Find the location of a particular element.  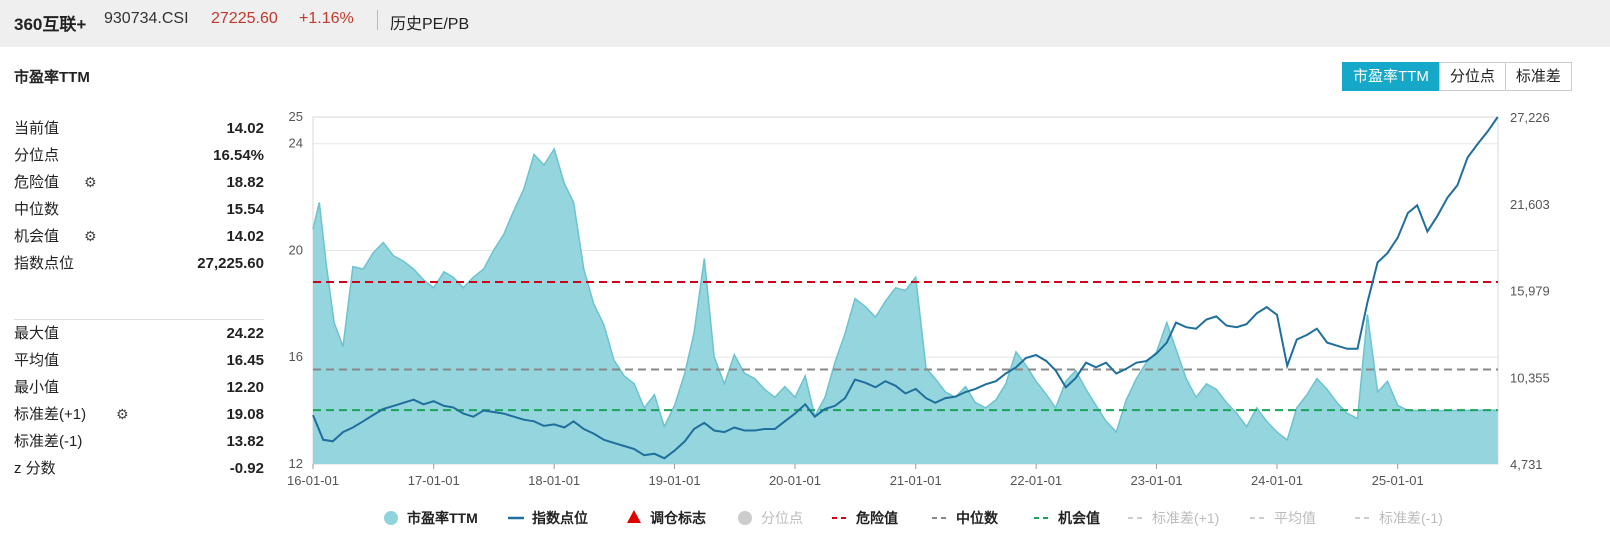

index-code: 930734.CSI is located at coordinates (146, 18).